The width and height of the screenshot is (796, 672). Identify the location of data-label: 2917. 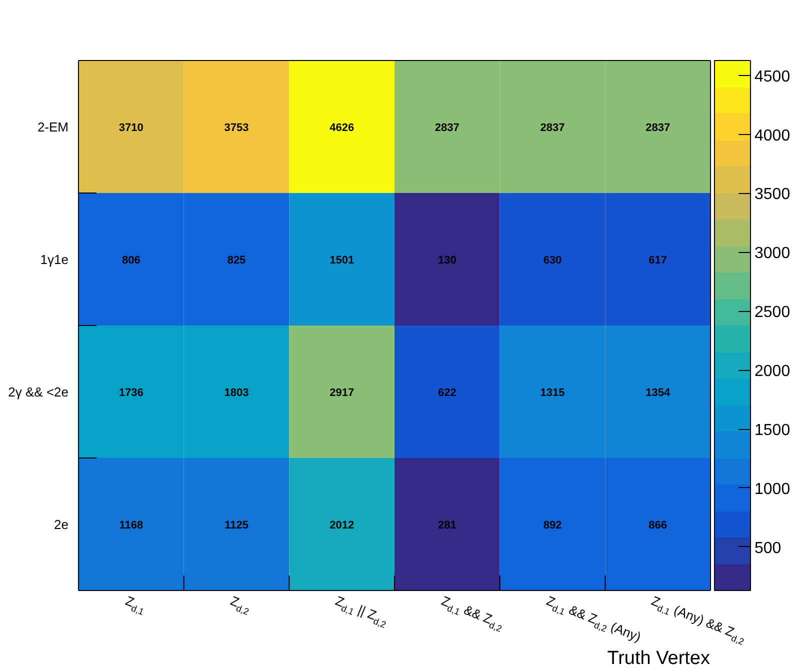
(342, 392).